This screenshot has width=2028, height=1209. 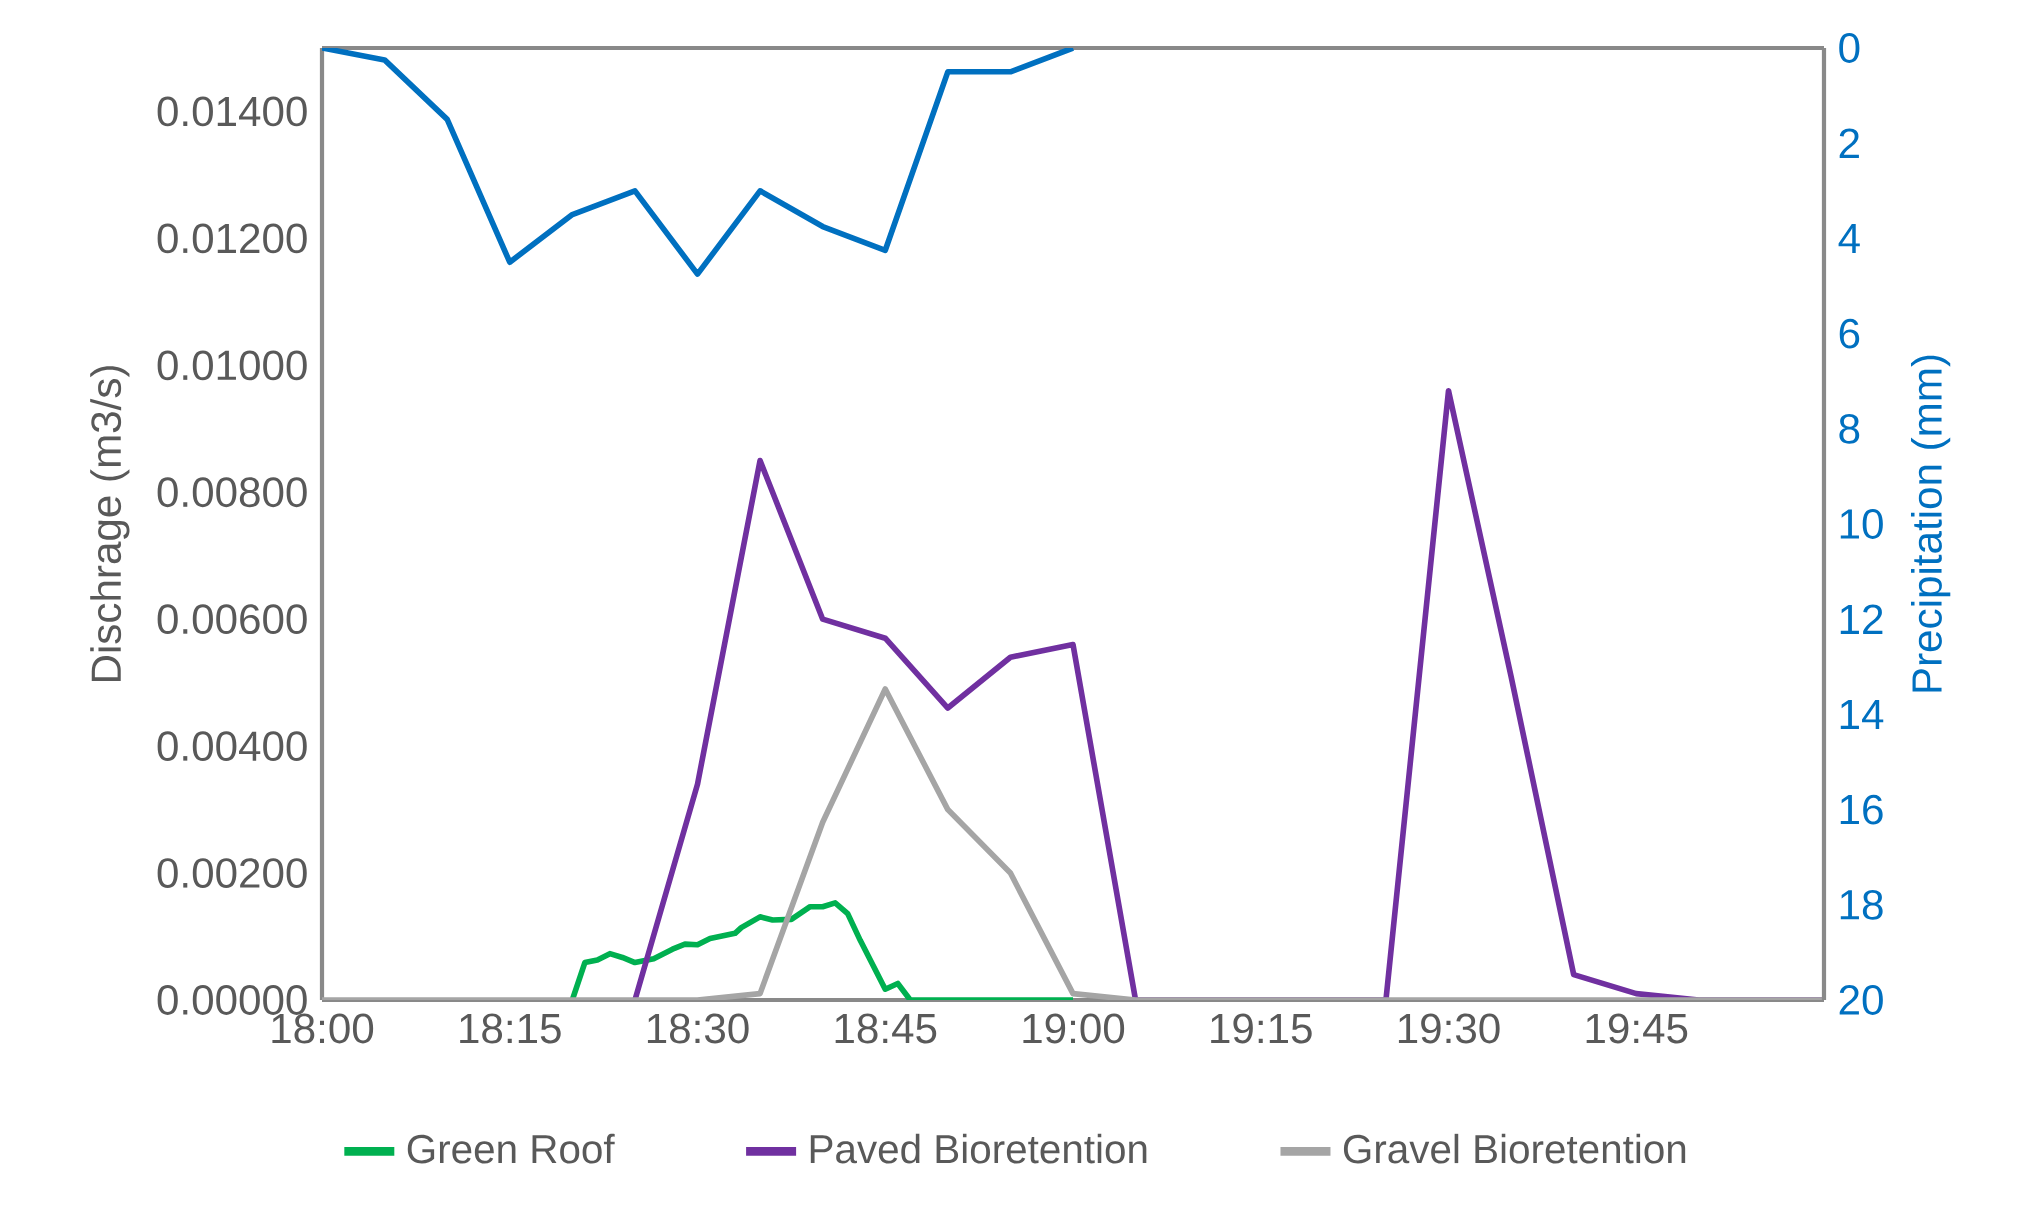 I want to click on x-tick-label: 18:30, so click(x=698, y=1028).